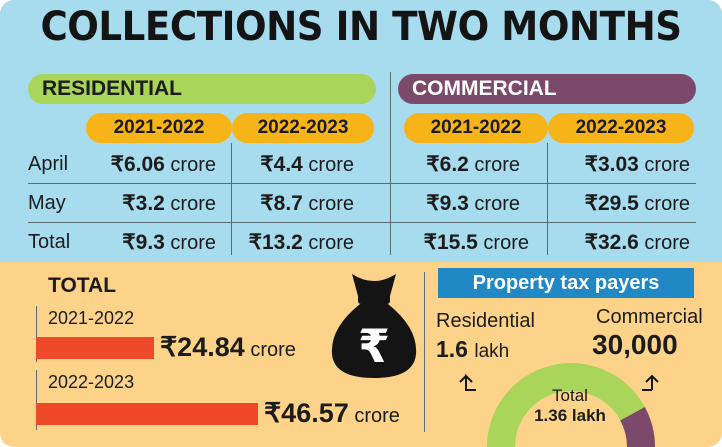  Describe the element at coordinates (476, 128) in the screenshot. I see `commercial-year-1-header: 2021-2022` at that location.